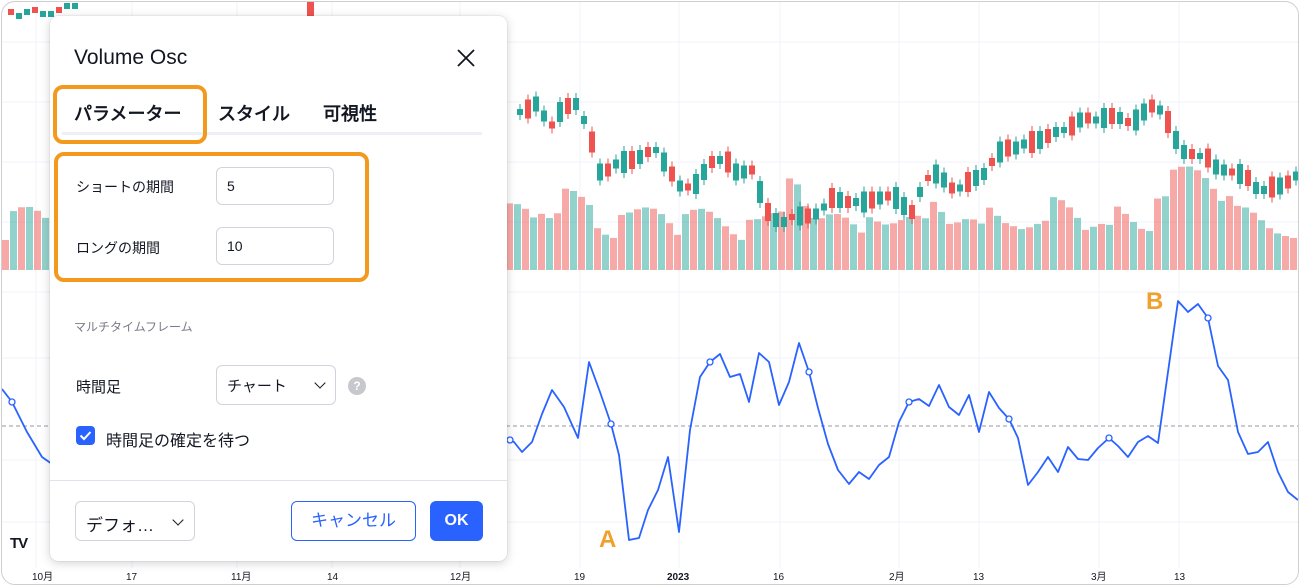 The width and height of the screenshot is (1300, 586). I want to click on short-period-input, so click(275, 186).